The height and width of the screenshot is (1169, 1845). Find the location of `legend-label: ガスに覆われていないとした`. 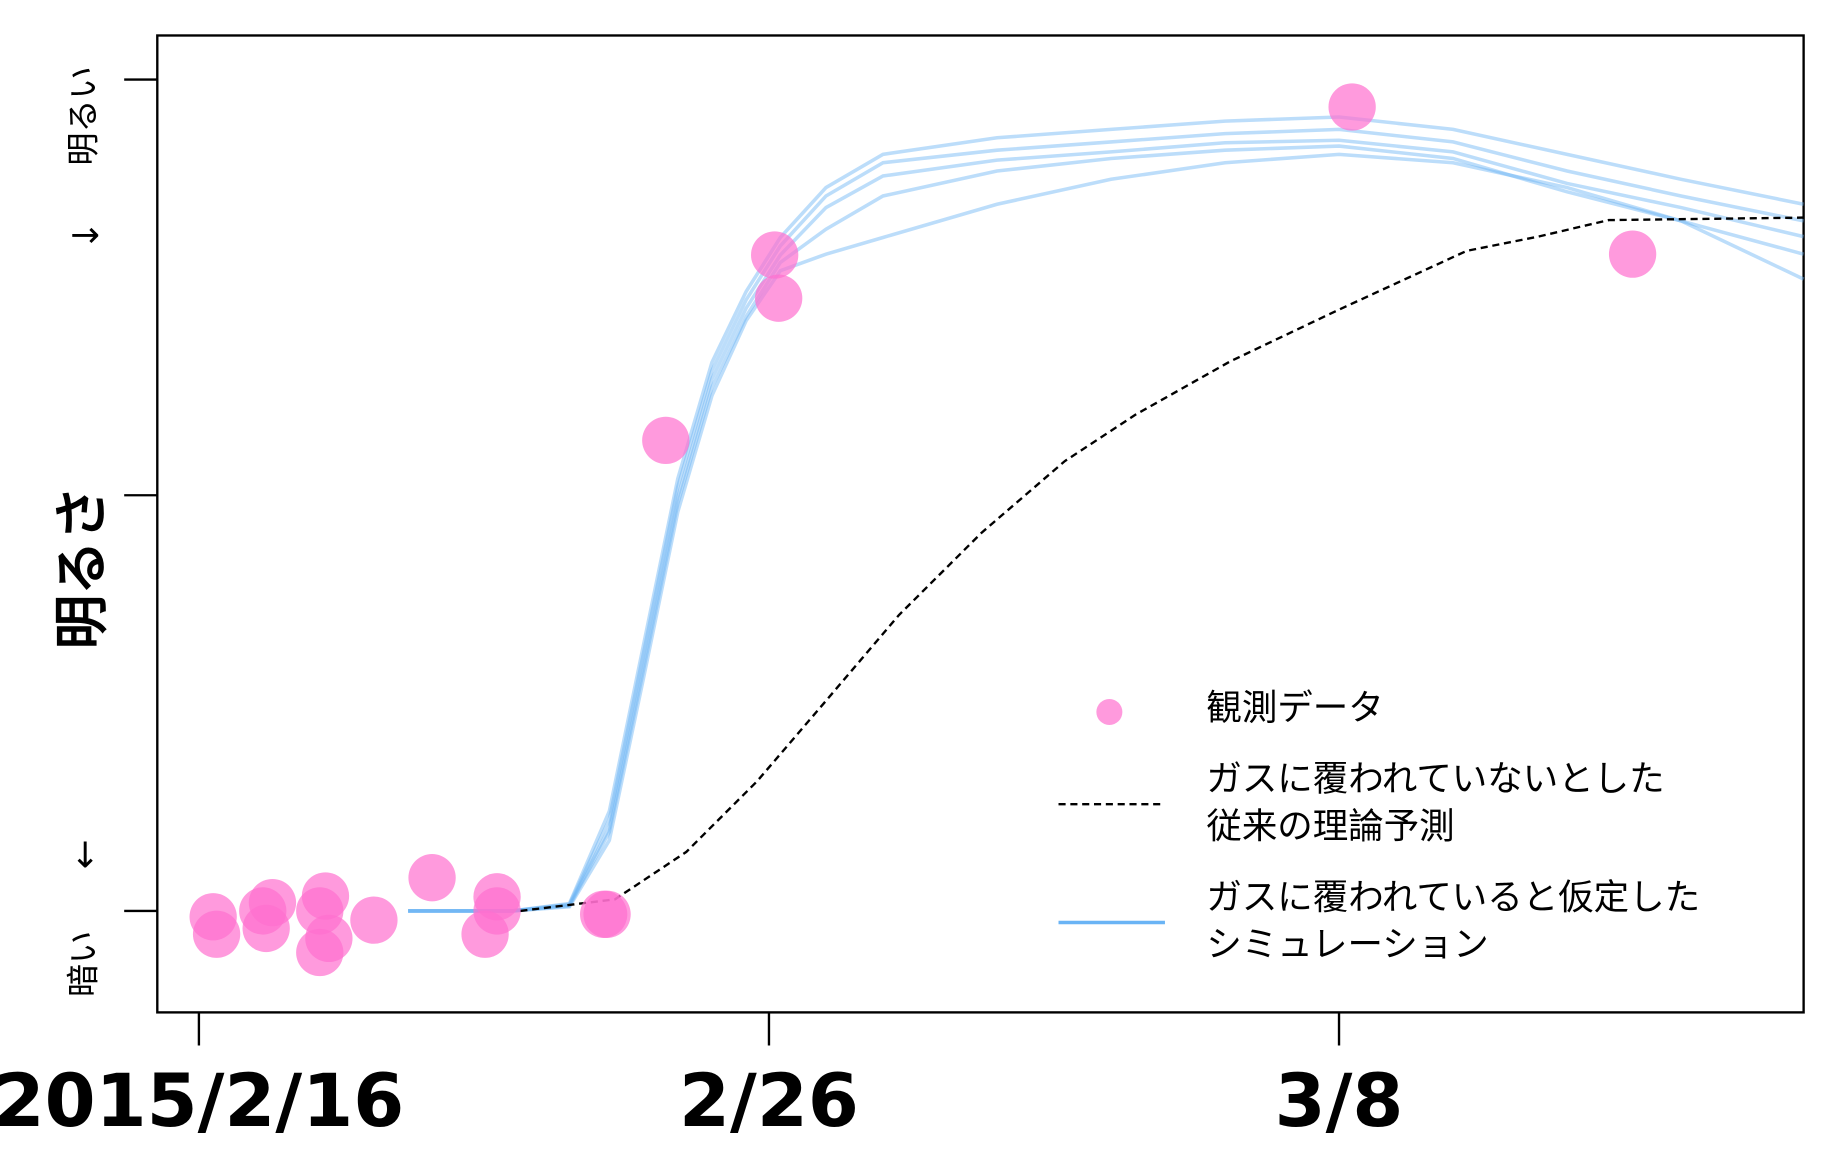

legend-label: ガスに覆われていないとした is located at coordinates (1435, 779).